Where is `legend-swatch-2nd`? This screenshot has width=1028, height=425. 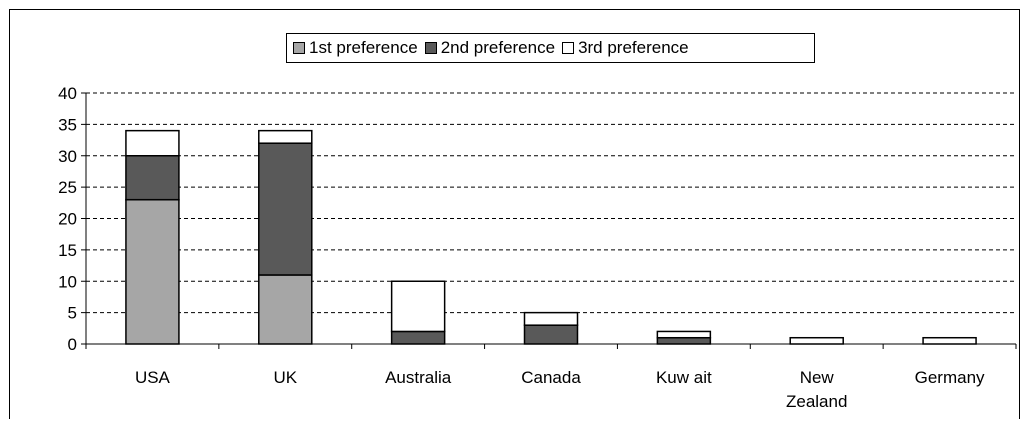 legend-swatch-2nd is located at coordinates (430, 48).